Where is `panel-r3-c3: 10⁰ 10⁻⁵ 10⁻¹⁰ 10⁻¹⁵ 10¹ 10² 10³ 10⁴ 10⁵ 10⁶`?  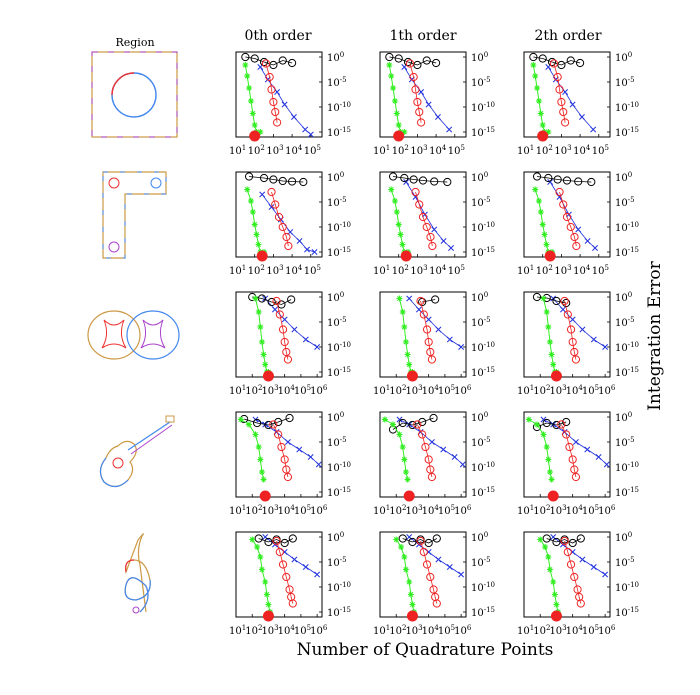 panel-r3-c3: 10⁰ 10⁻⁵ 10⁻¹⁰ 10⁻¹⁵ 10¹ 10² 10³ 10⁴ 10⁵ 10⁶ is located at coordinates (578, 344).